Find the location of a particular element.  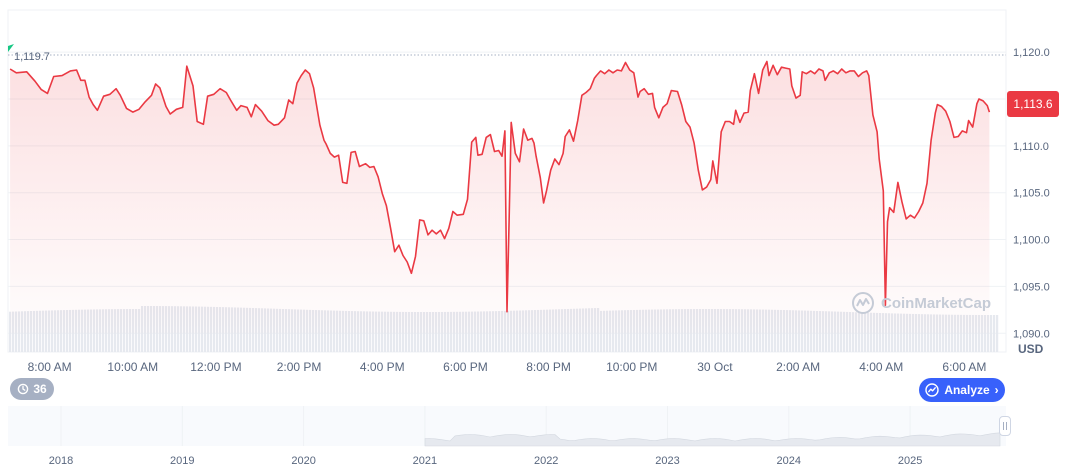

x-tick-label: 6:00 AM is located at coordinates (964, 367).